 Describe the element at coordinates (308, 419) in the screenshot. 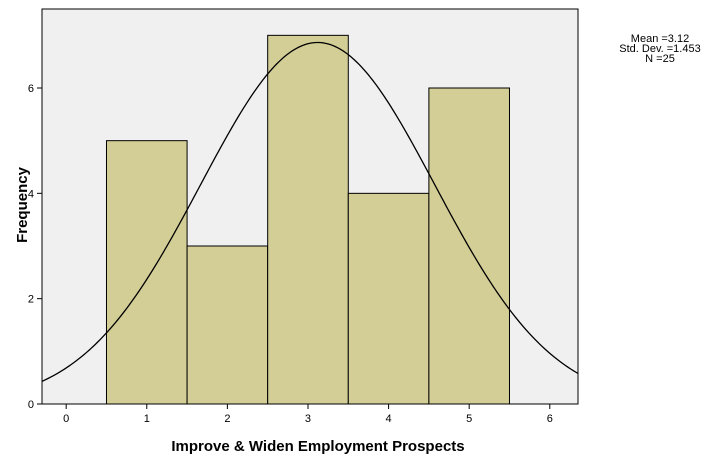

I see `x-tick-label: 3` at that location.